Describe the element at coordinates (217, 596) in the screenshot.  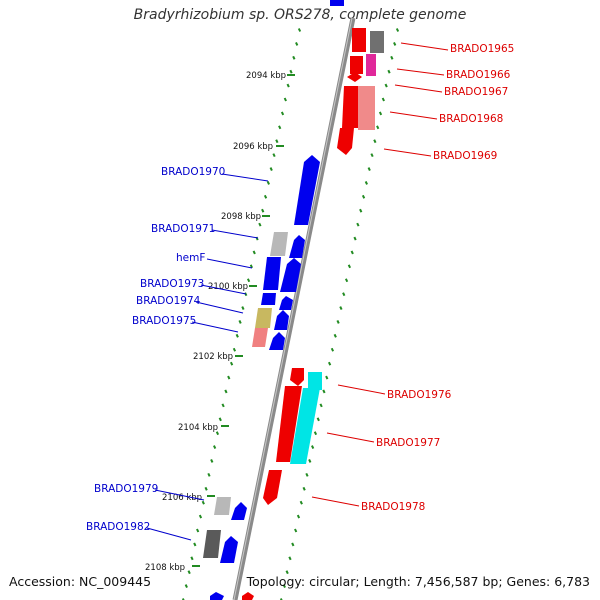
I see `gene-block-bottom-blue` at that location.